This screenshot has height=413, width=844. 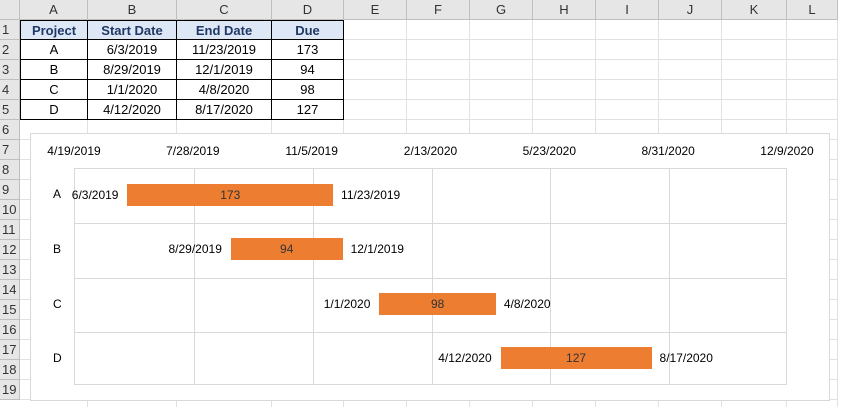 I want to click on category-label: D, so click(x=57, y=357).